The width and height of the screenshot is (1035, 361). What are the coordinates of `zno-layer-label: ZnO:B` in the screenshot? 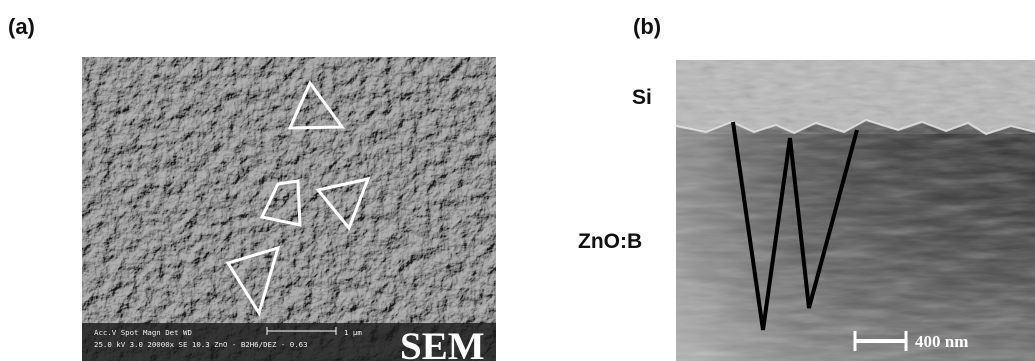 It's located at (610, 241).